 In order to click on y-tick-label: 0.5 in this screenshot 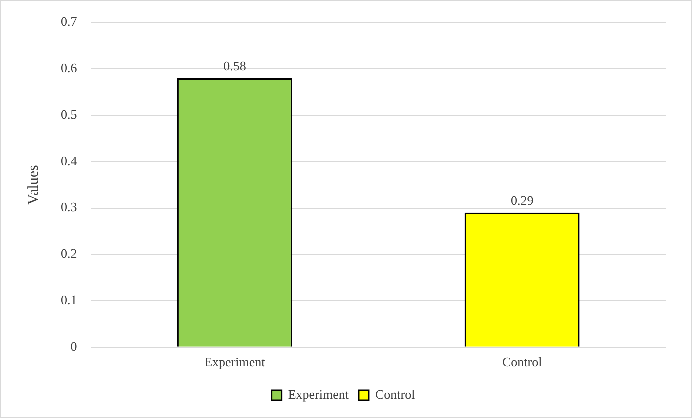, I will do `click(69, 114)`.